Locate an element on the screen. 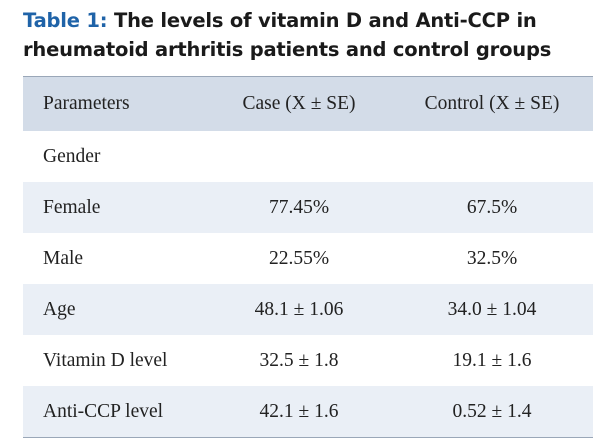 This screenshot has height=448, width=606. row-parameter: Male is located at coordinates (63, 258).